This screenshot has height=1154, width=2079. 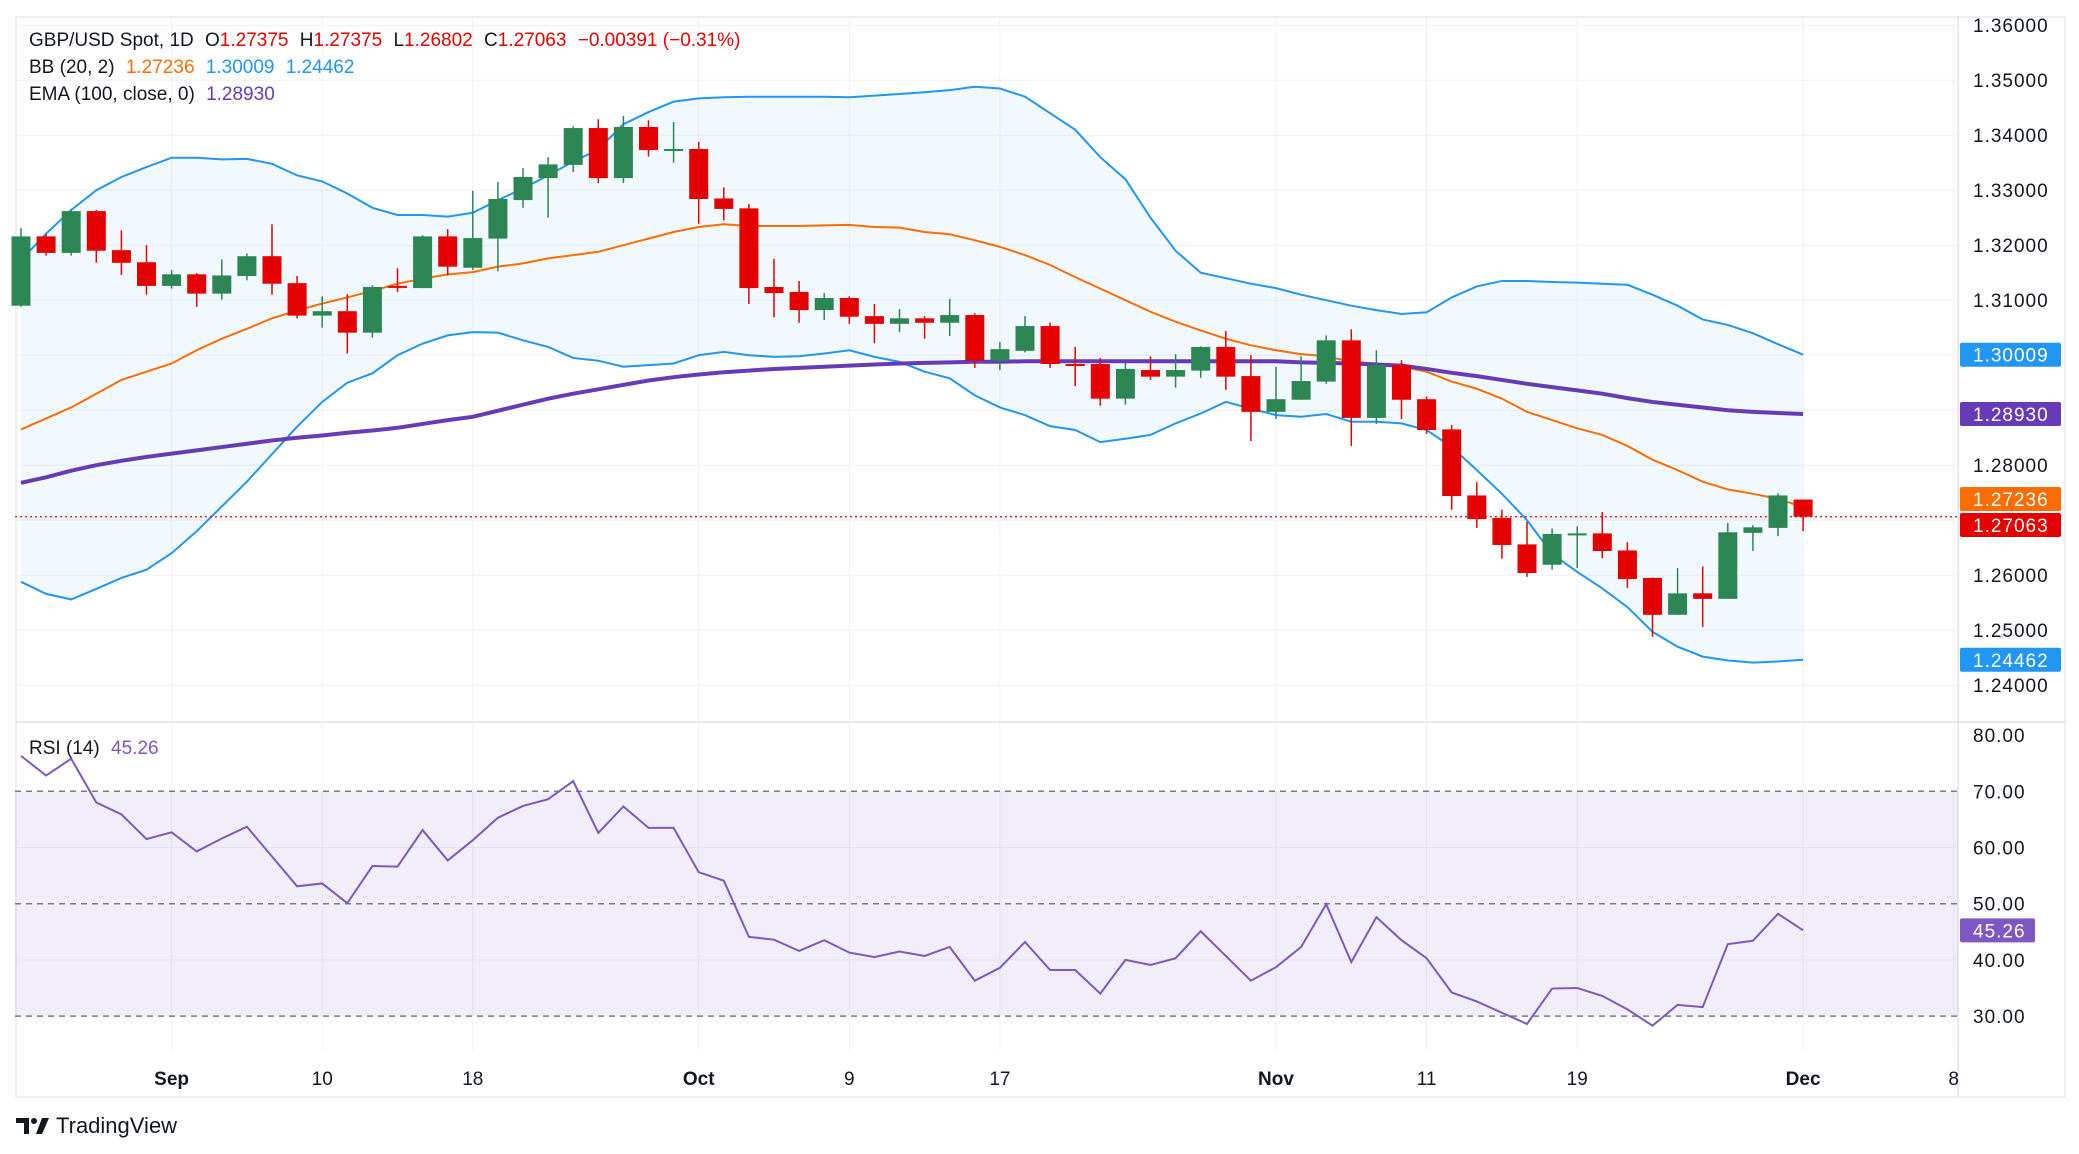 I want to click on tradingview-logo: TradingView, so click(x=96, y=1126).